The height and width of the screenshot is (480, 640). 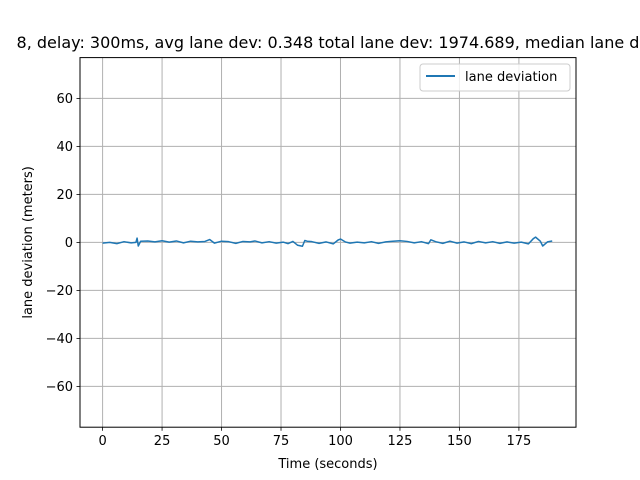 I want to click on legend: lane deviation, so click(x=495, y=77).